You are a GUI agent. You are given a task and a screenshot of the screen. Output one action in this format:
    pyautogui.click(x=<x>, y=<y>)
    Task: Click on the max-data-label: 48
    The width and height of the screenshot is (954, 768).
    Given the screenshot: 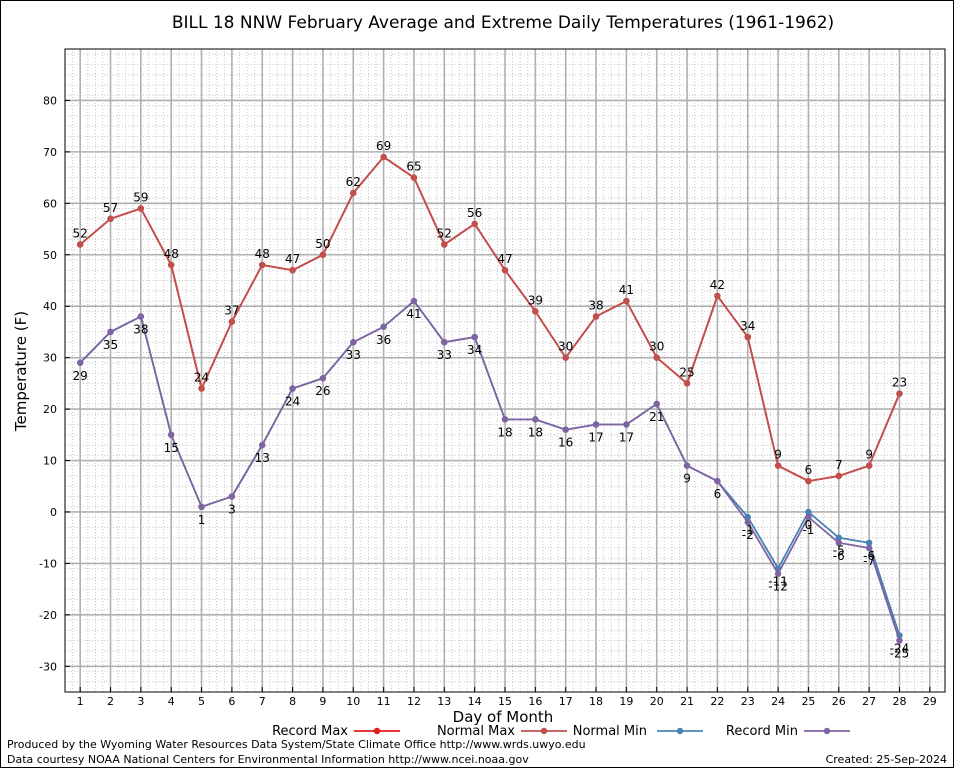 What is the action you would take?
    pyautogui.click(x=171, y=254)
    